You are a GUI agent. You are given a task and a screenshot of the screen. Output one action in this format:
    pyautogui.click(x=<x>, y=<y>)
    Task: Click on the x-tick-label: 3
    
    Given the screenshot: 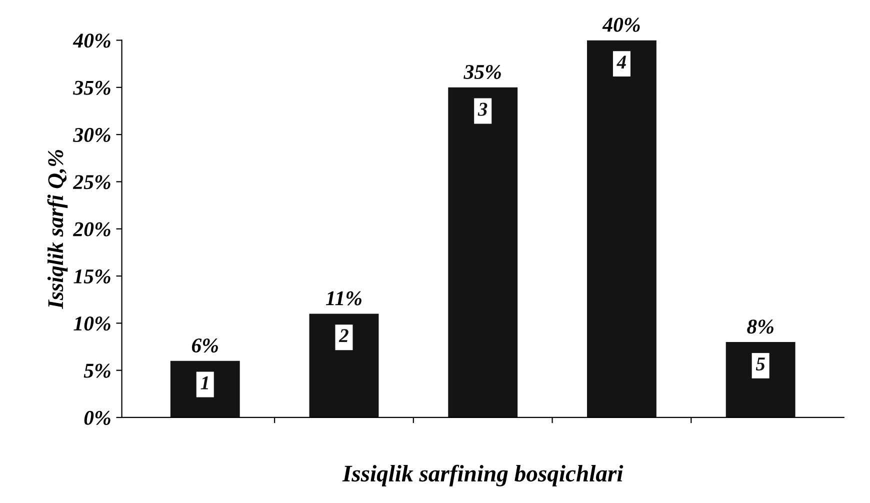 What is the action you would take?
    pyautogui.click(x=483, y=109)
    